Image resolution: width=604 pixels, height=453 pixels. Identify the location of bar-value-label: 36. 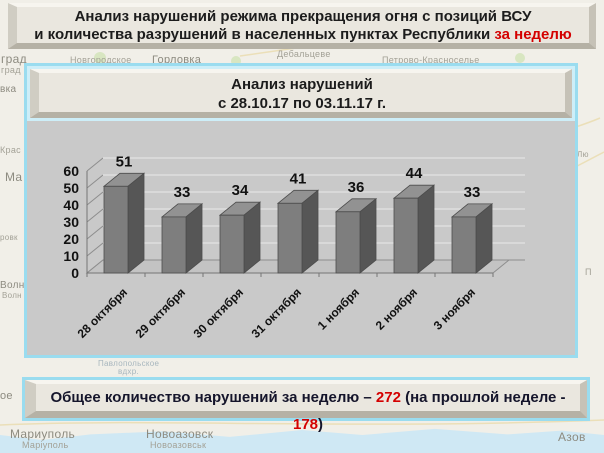
(356, 187).